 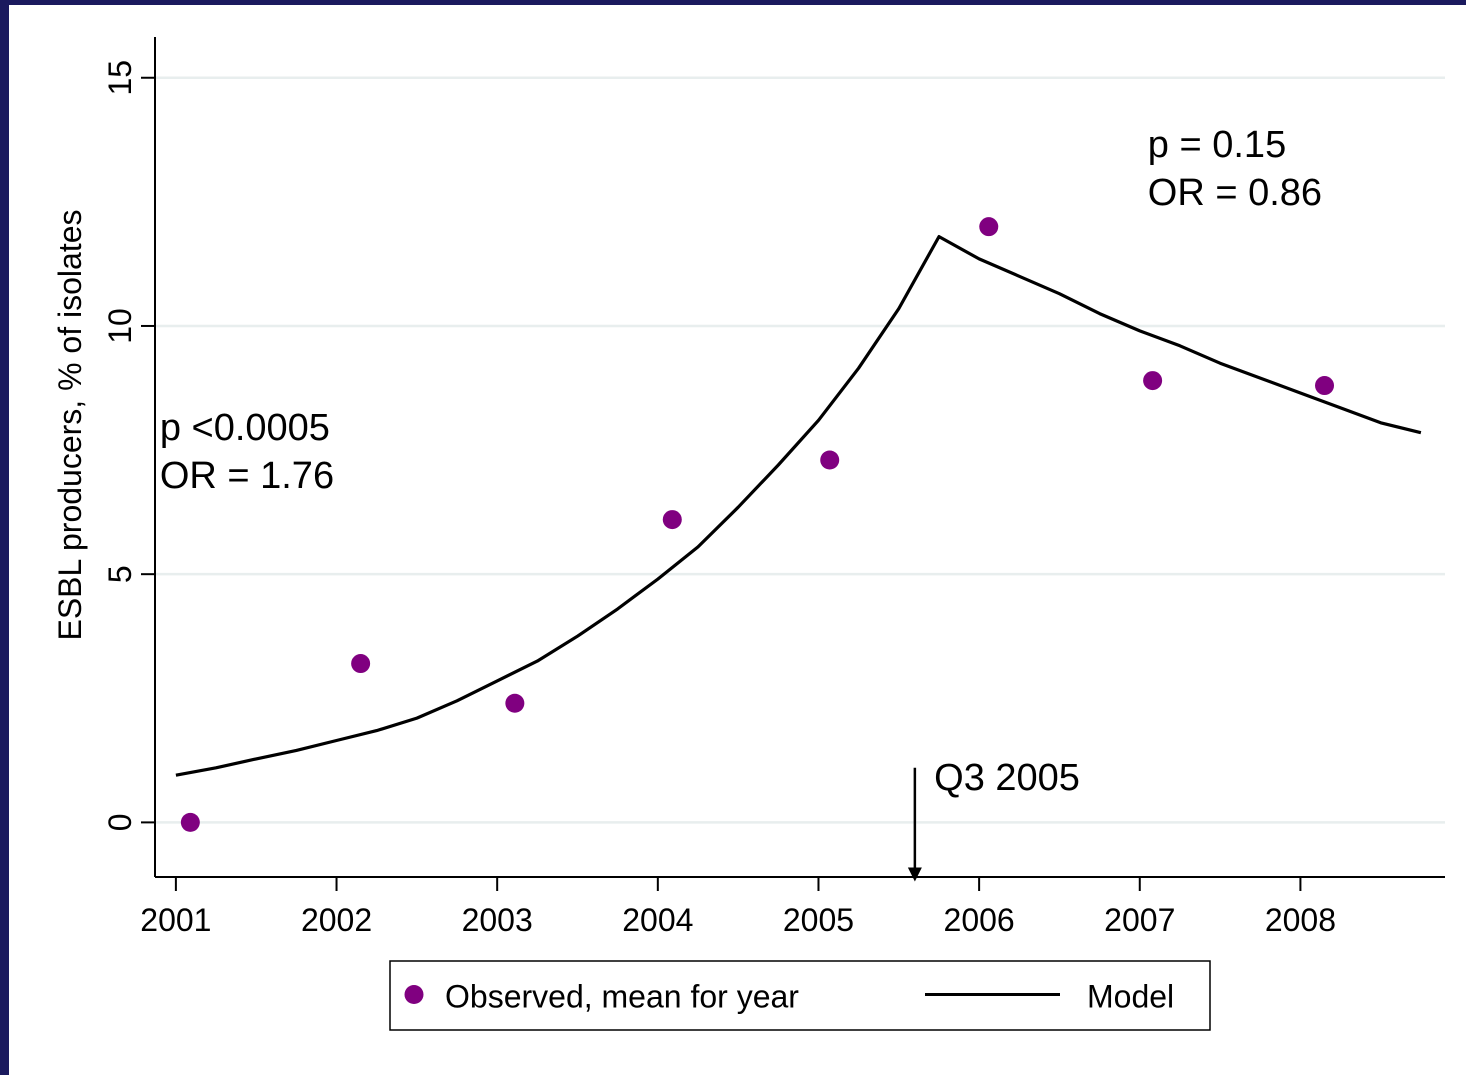 What do you see at coordinates (657, 920) in the screenshot?
I see `x-tick-label-2004: 2004` at bounding box center [657, 920].